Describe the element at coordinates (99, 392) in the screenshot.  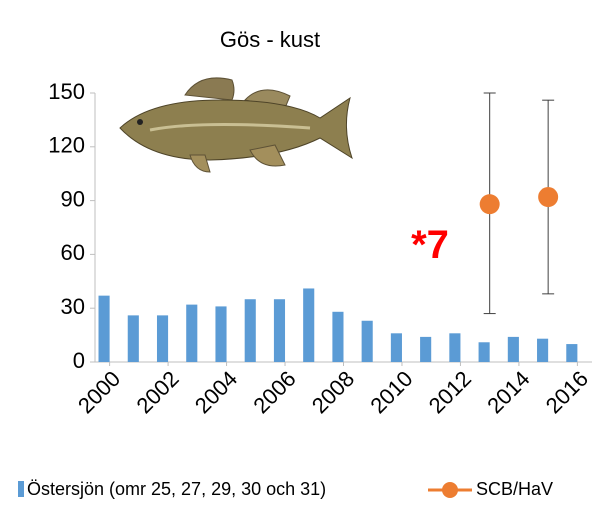
I see `x-tick-label: 2000` at that location.